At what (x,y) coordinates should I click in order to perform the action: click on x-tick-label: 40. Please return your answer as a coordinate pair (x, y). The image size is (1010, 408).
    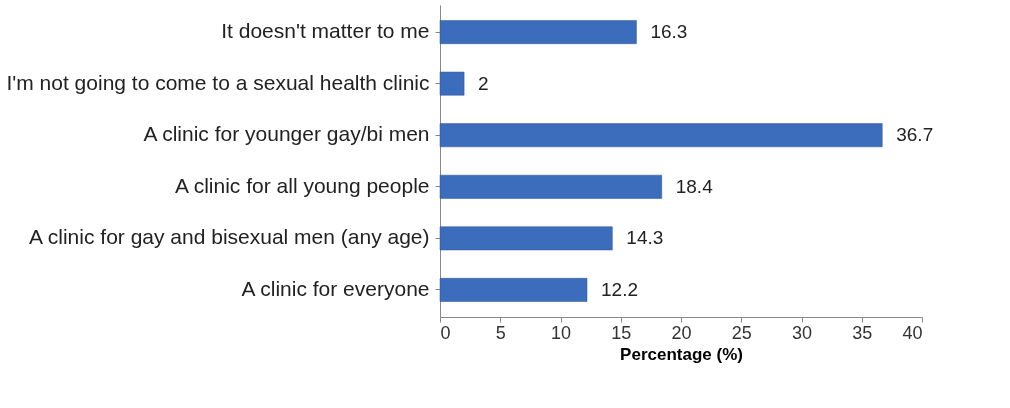
    Looking at the image, I should click on (912, 332).